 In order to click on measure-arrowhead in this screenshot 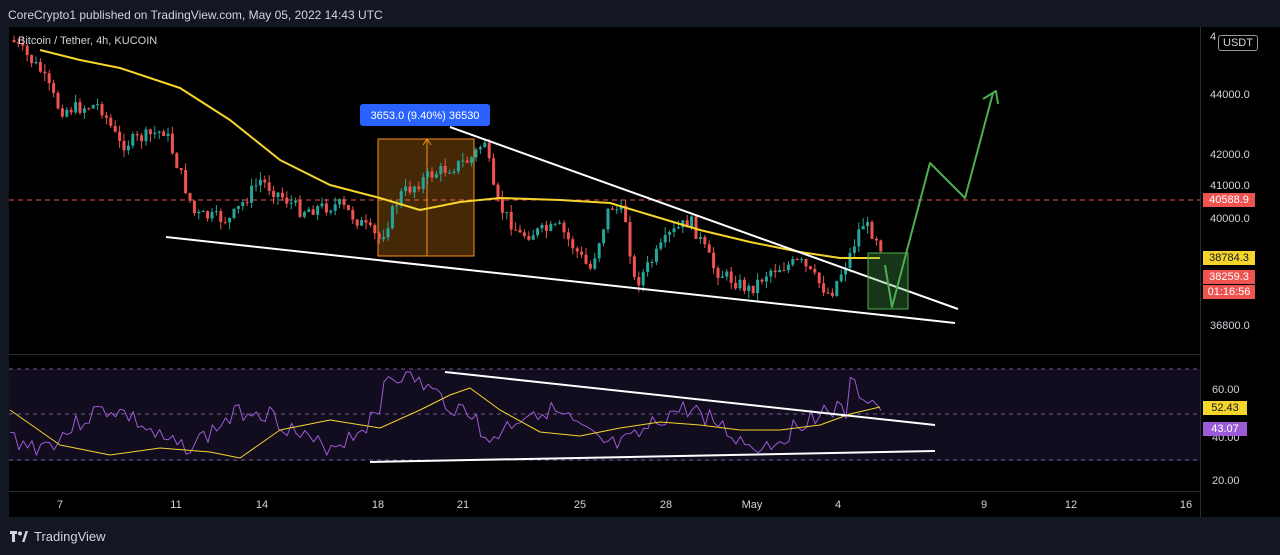, I will do `click(427, 142)`.